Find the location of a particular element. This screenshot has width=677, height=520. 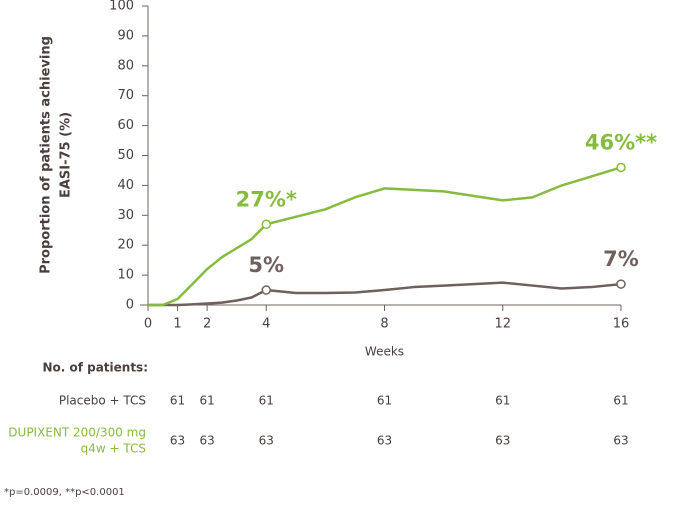

x-tick-label: 12 is located at coordinates (502, 324).